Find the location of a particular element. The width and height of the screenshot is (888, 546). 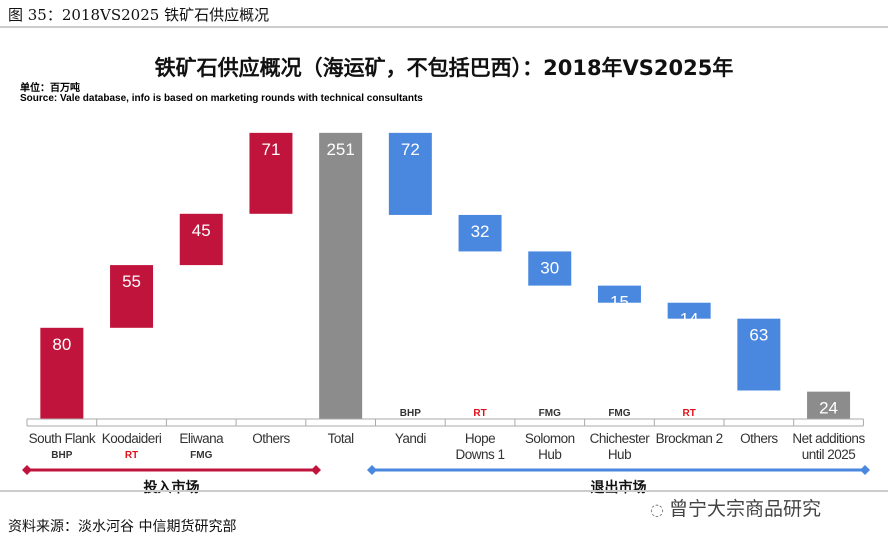

wechat-icon: ◌ is located at coordinates (660, 509).